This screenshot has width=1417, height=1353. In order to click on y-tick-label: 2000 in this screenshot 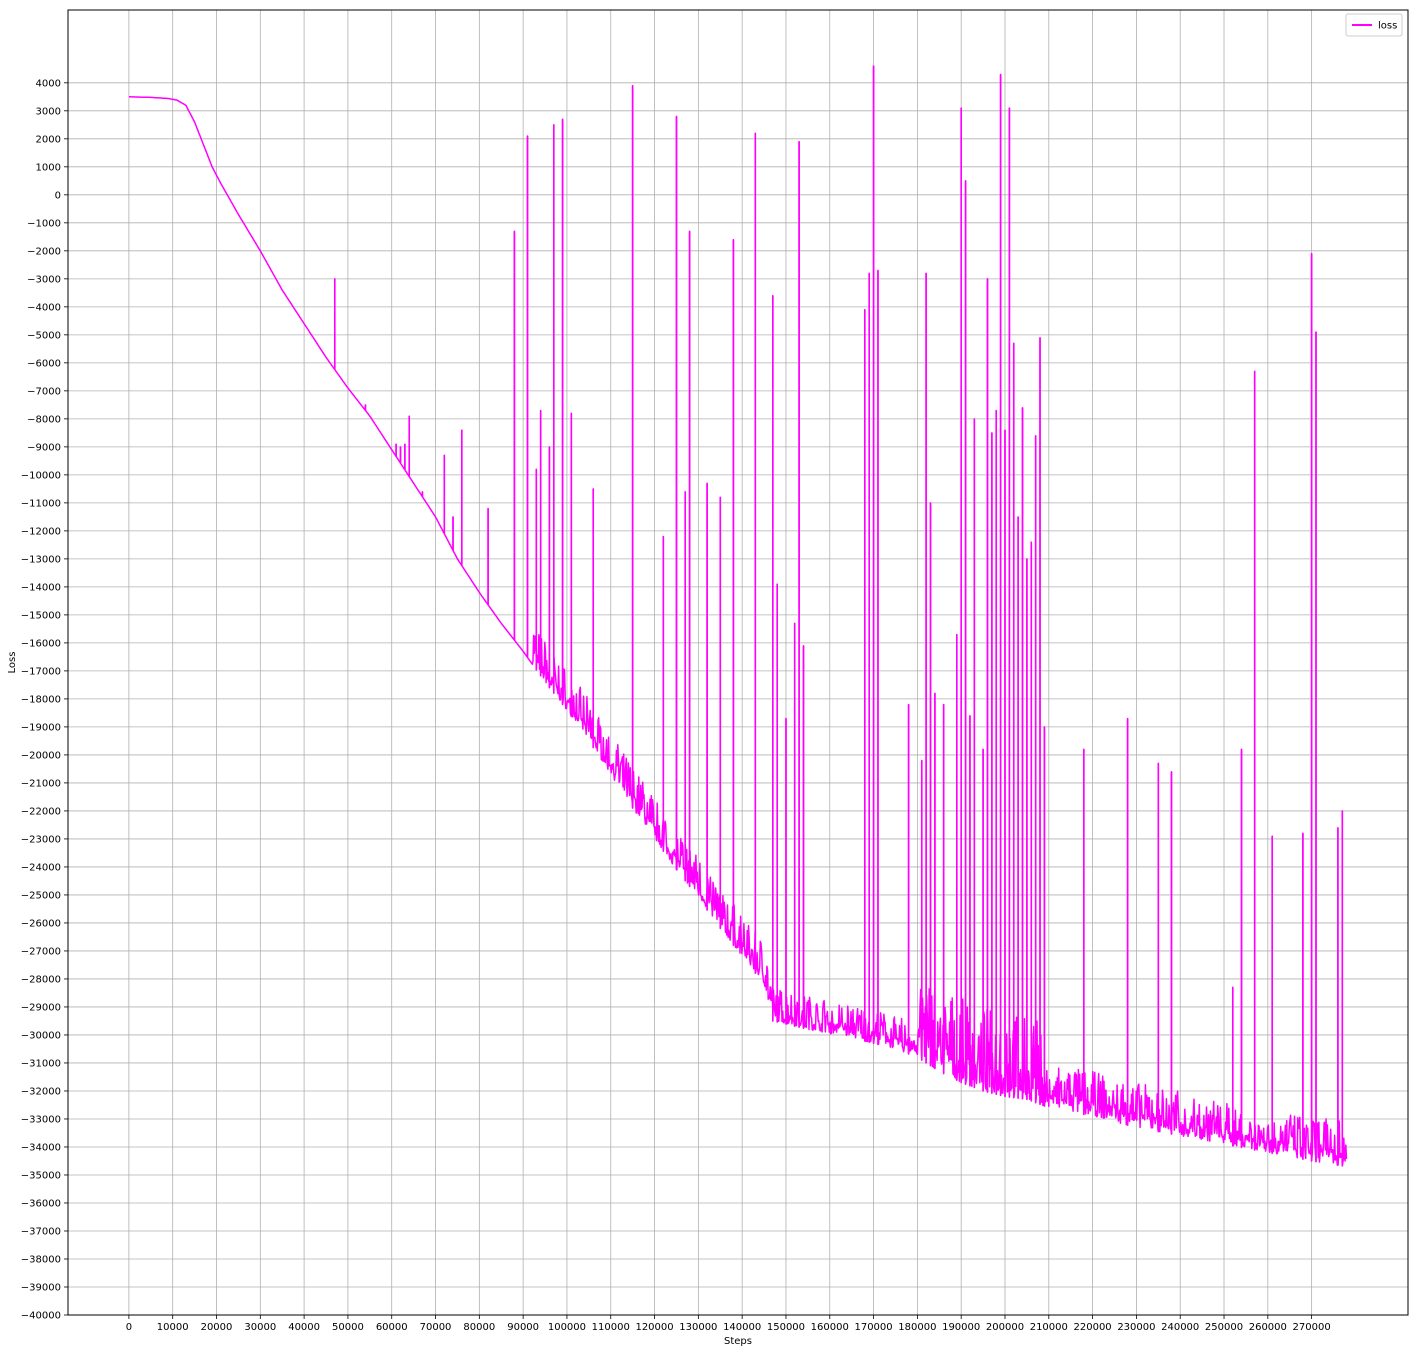, I will do `click(48, 139)`.